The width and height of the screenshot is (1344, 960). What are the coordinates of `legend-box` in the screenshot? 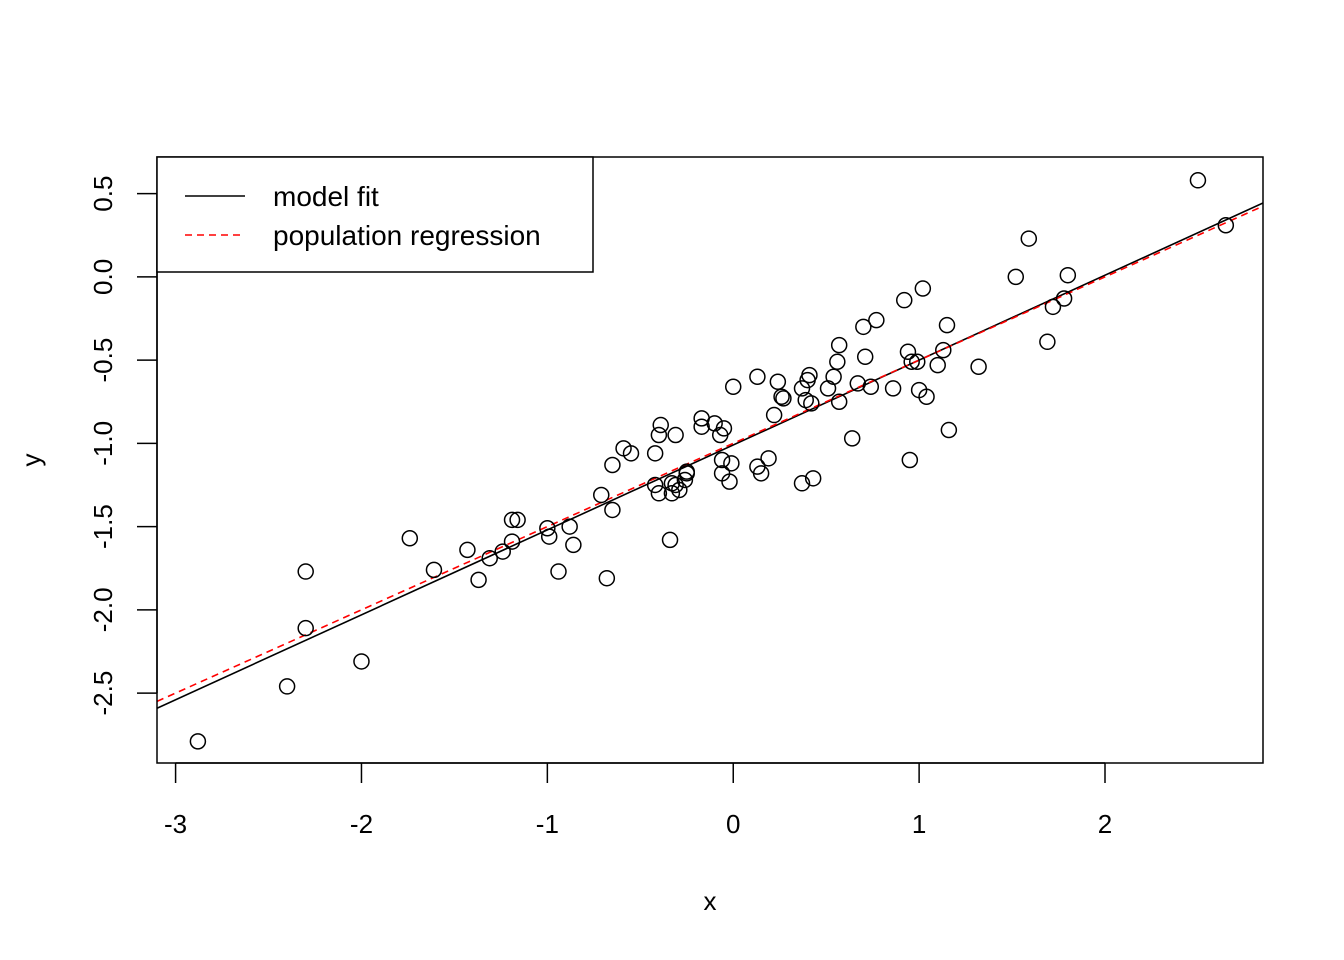 It's located at (375, 214).